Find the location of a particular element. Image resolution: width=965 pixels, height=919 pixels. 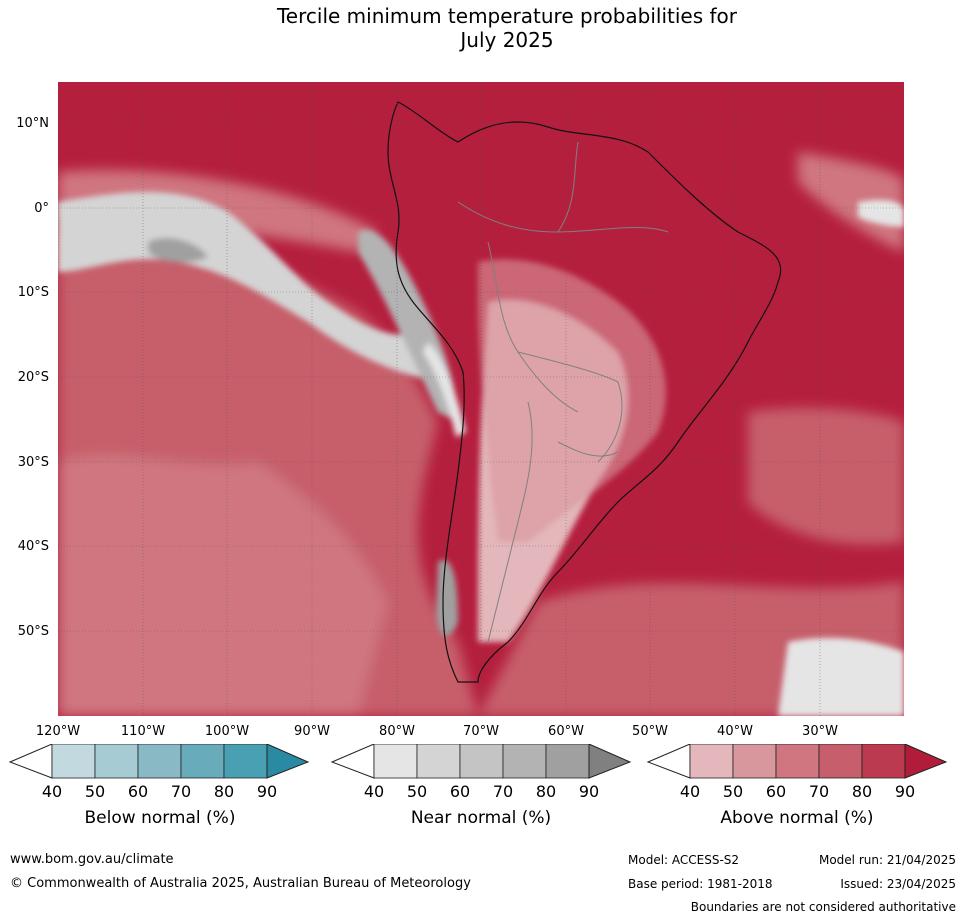

above-tick-70: 70 is located at coordinates (819, 791).